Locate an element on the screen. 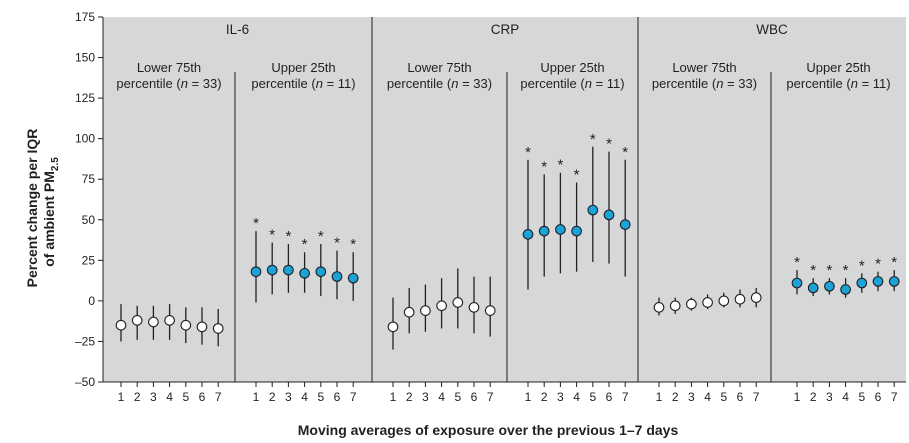  y-tick-label: 50 is located at coordinates (89, 220).